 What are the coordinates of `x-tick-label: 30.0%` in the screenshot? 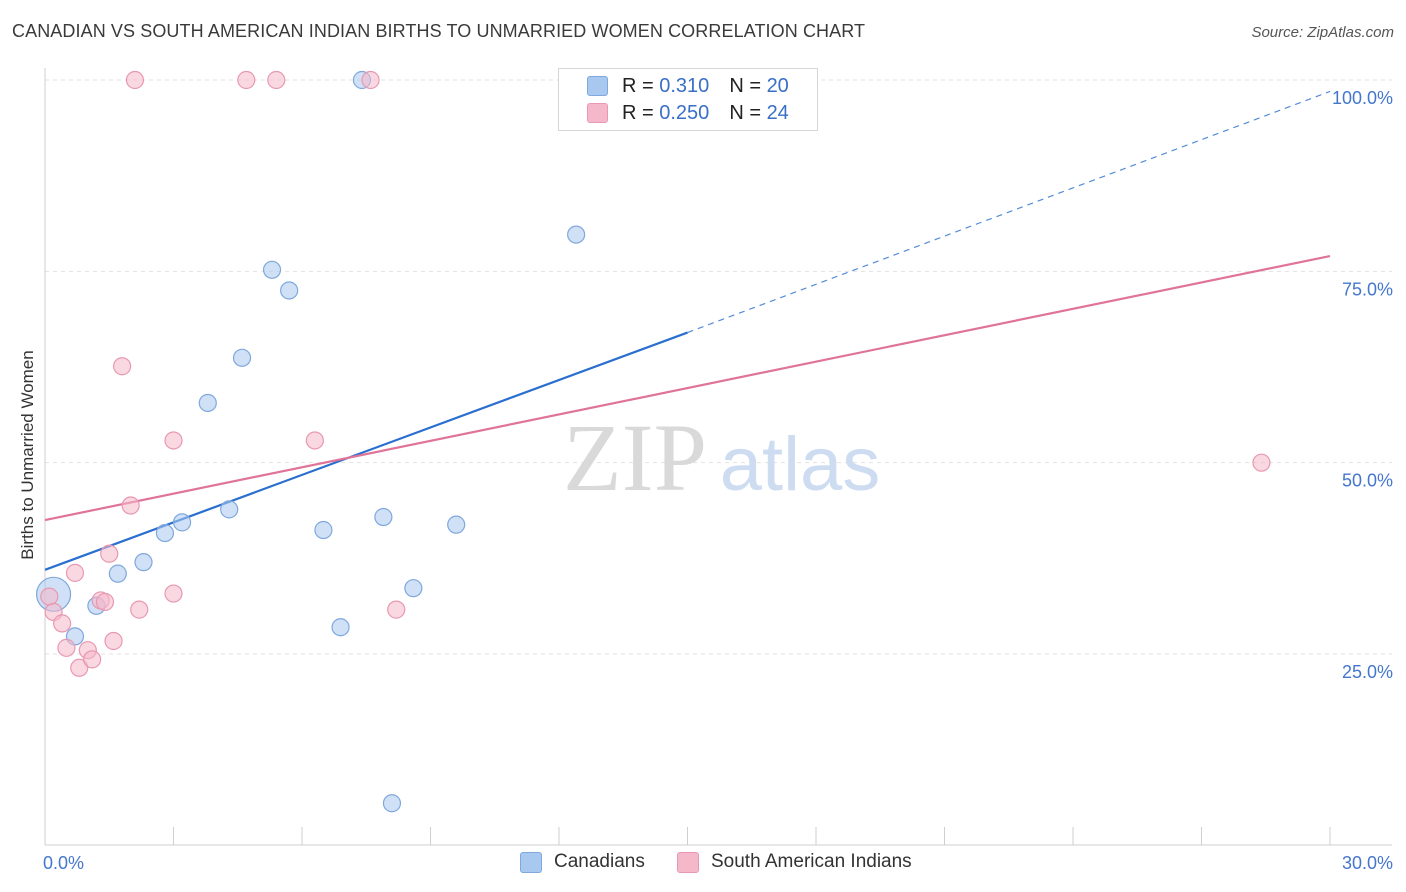 It's located at (1367, 863).